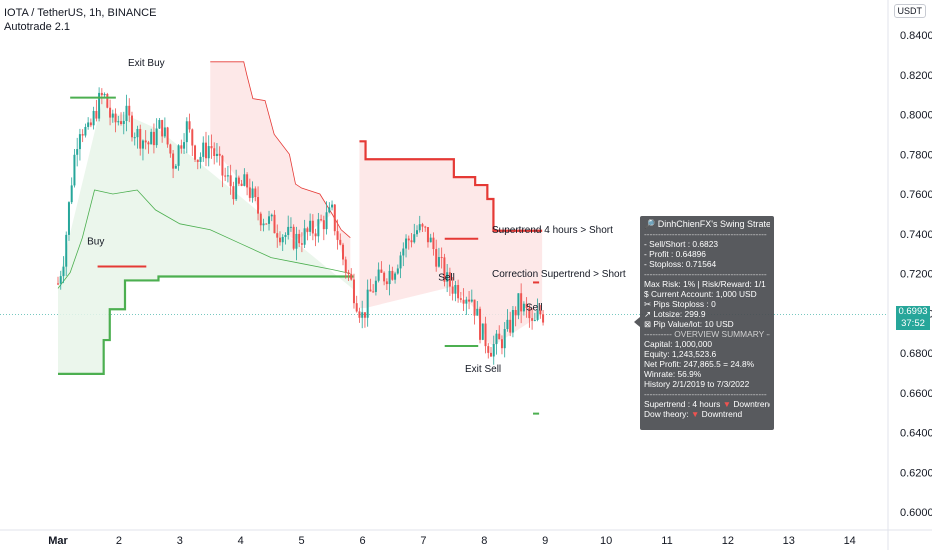 The width and height of the screenshot is (932, 550). Describe the element at coordinates (180, 541) in the screenshot. I see `x-tick-label: 3` at that location.